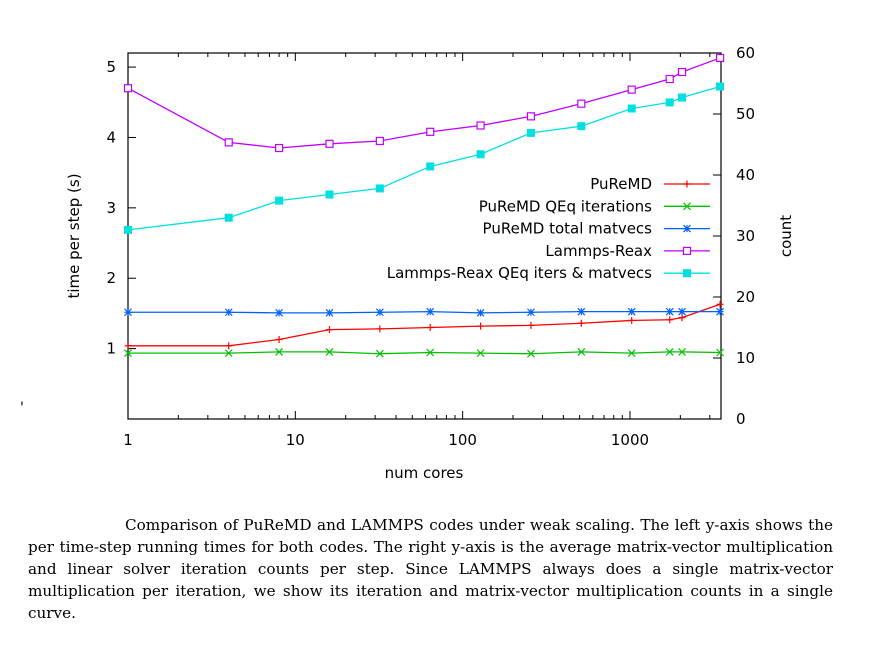  I want to click on y2-tick-label: 10, so click(745, 358).